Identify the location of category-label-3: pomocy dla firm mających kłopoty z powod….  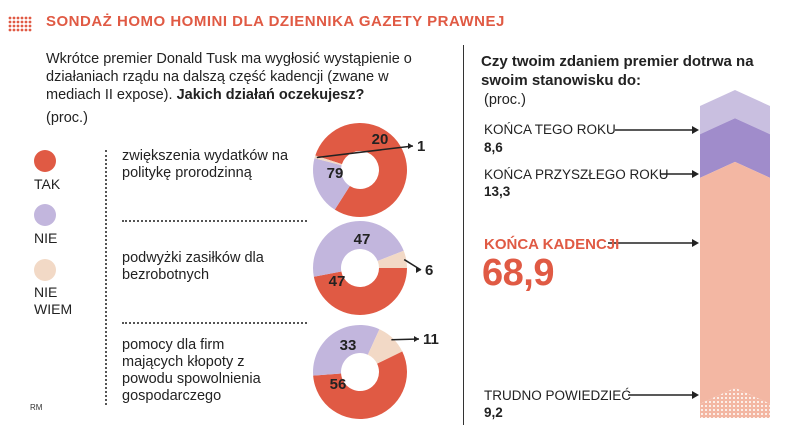
(191, 370).